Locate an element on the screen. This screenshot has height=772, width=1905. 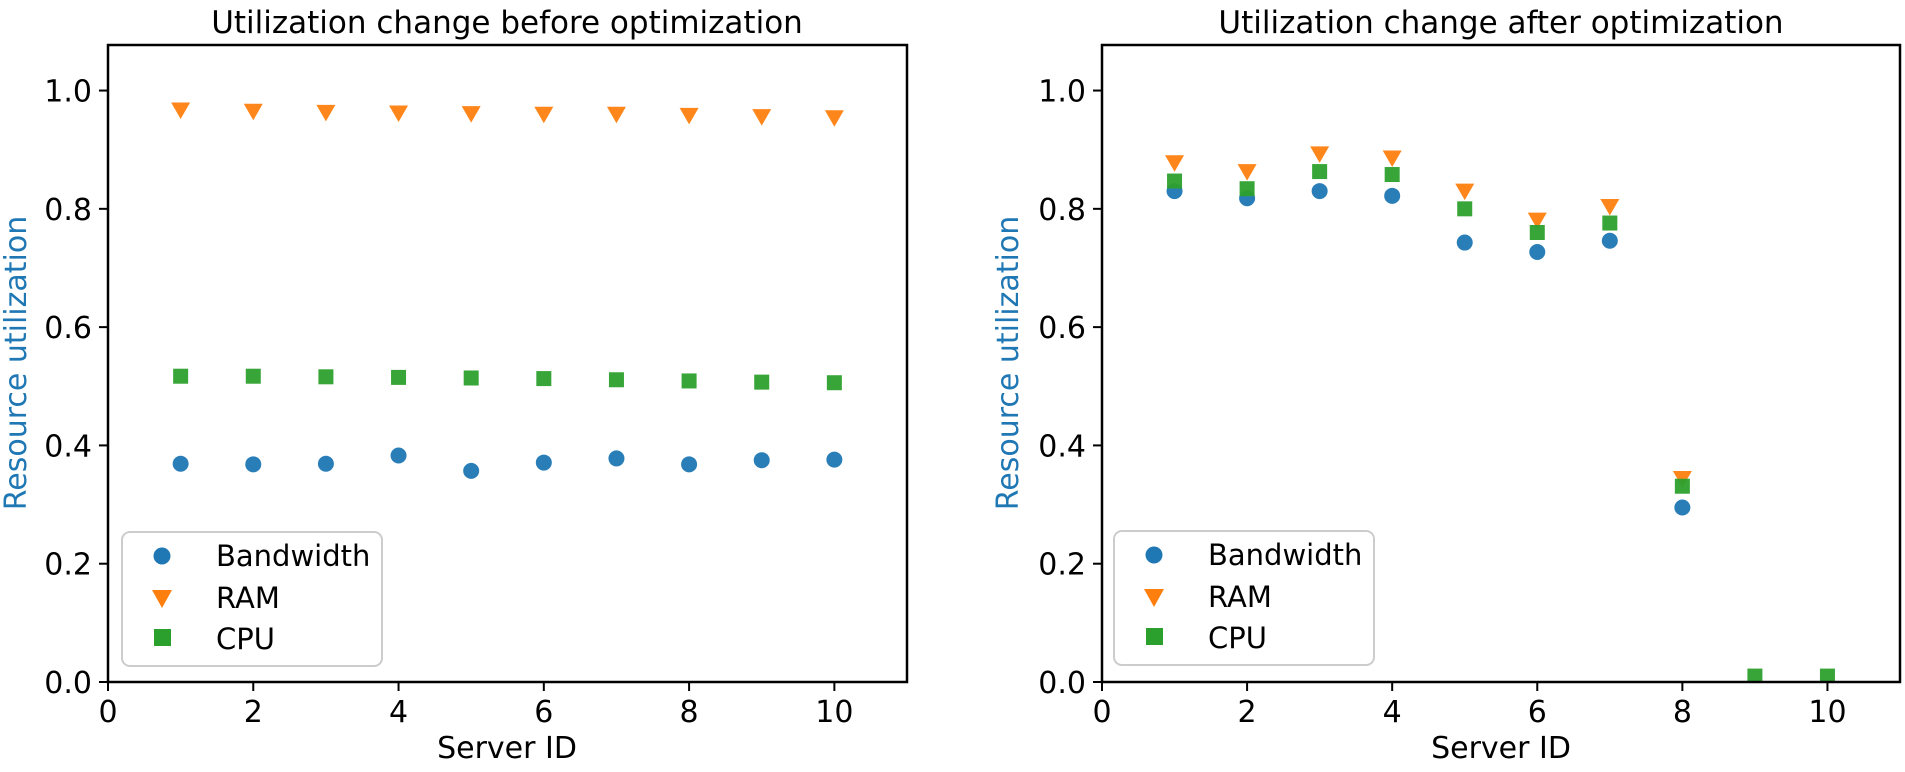
x-tick-label: 4 is located at coordinates (1392, 712).